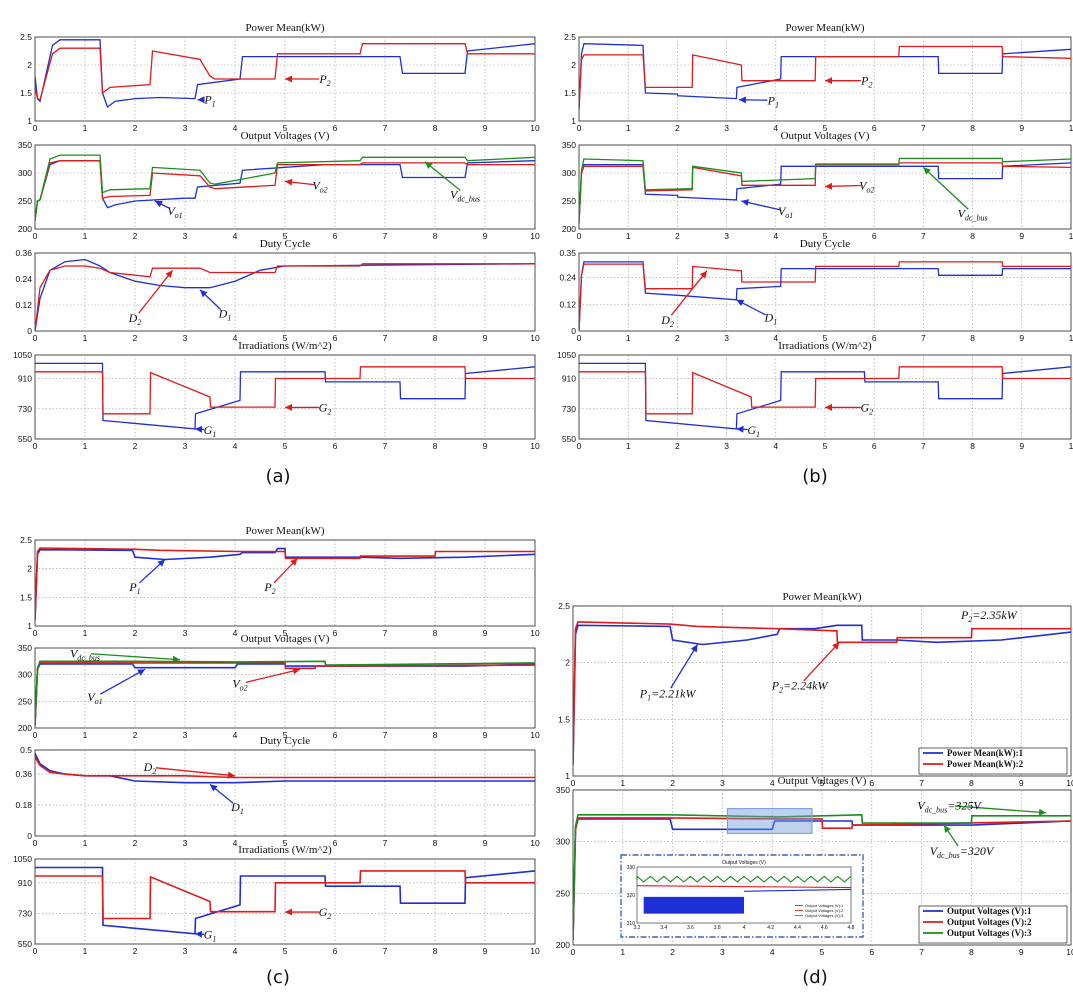  What do you see at coordinates (668, 694) in the screenshot?
I see `annotation-label: P1=2.21kW` at bounding box center [668, 694].